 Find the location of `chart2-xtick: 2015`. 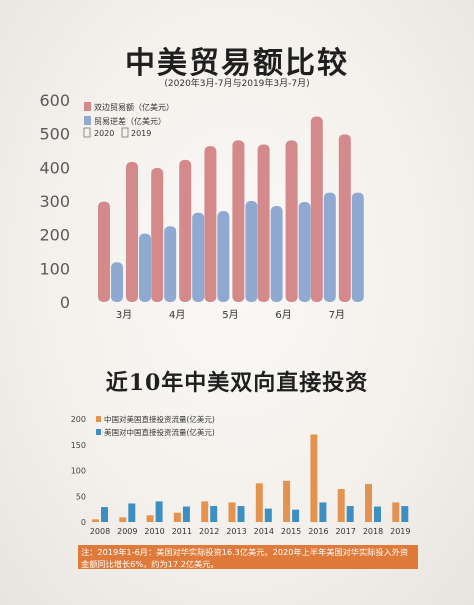

chart2-xtick: 2015 is located at coordinates (291, 531).